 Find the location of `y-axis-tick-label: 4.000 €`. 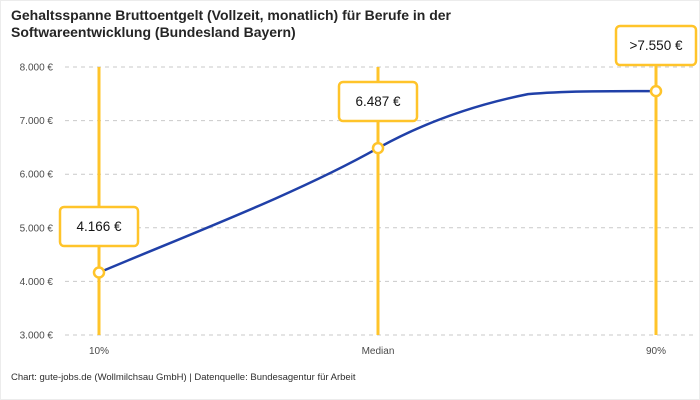

y-axis-tick-label: 4.000 € is located at coordinates (37, 282).